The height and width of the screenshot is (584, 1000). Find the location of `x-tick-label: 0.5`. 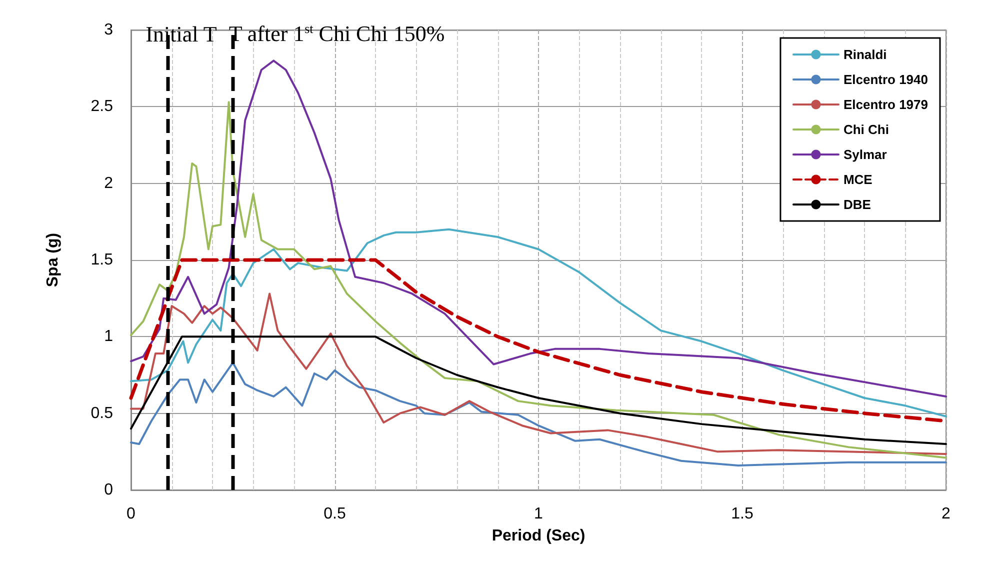

x-tick-label: 0.5 is located at coordinates (335, 514).